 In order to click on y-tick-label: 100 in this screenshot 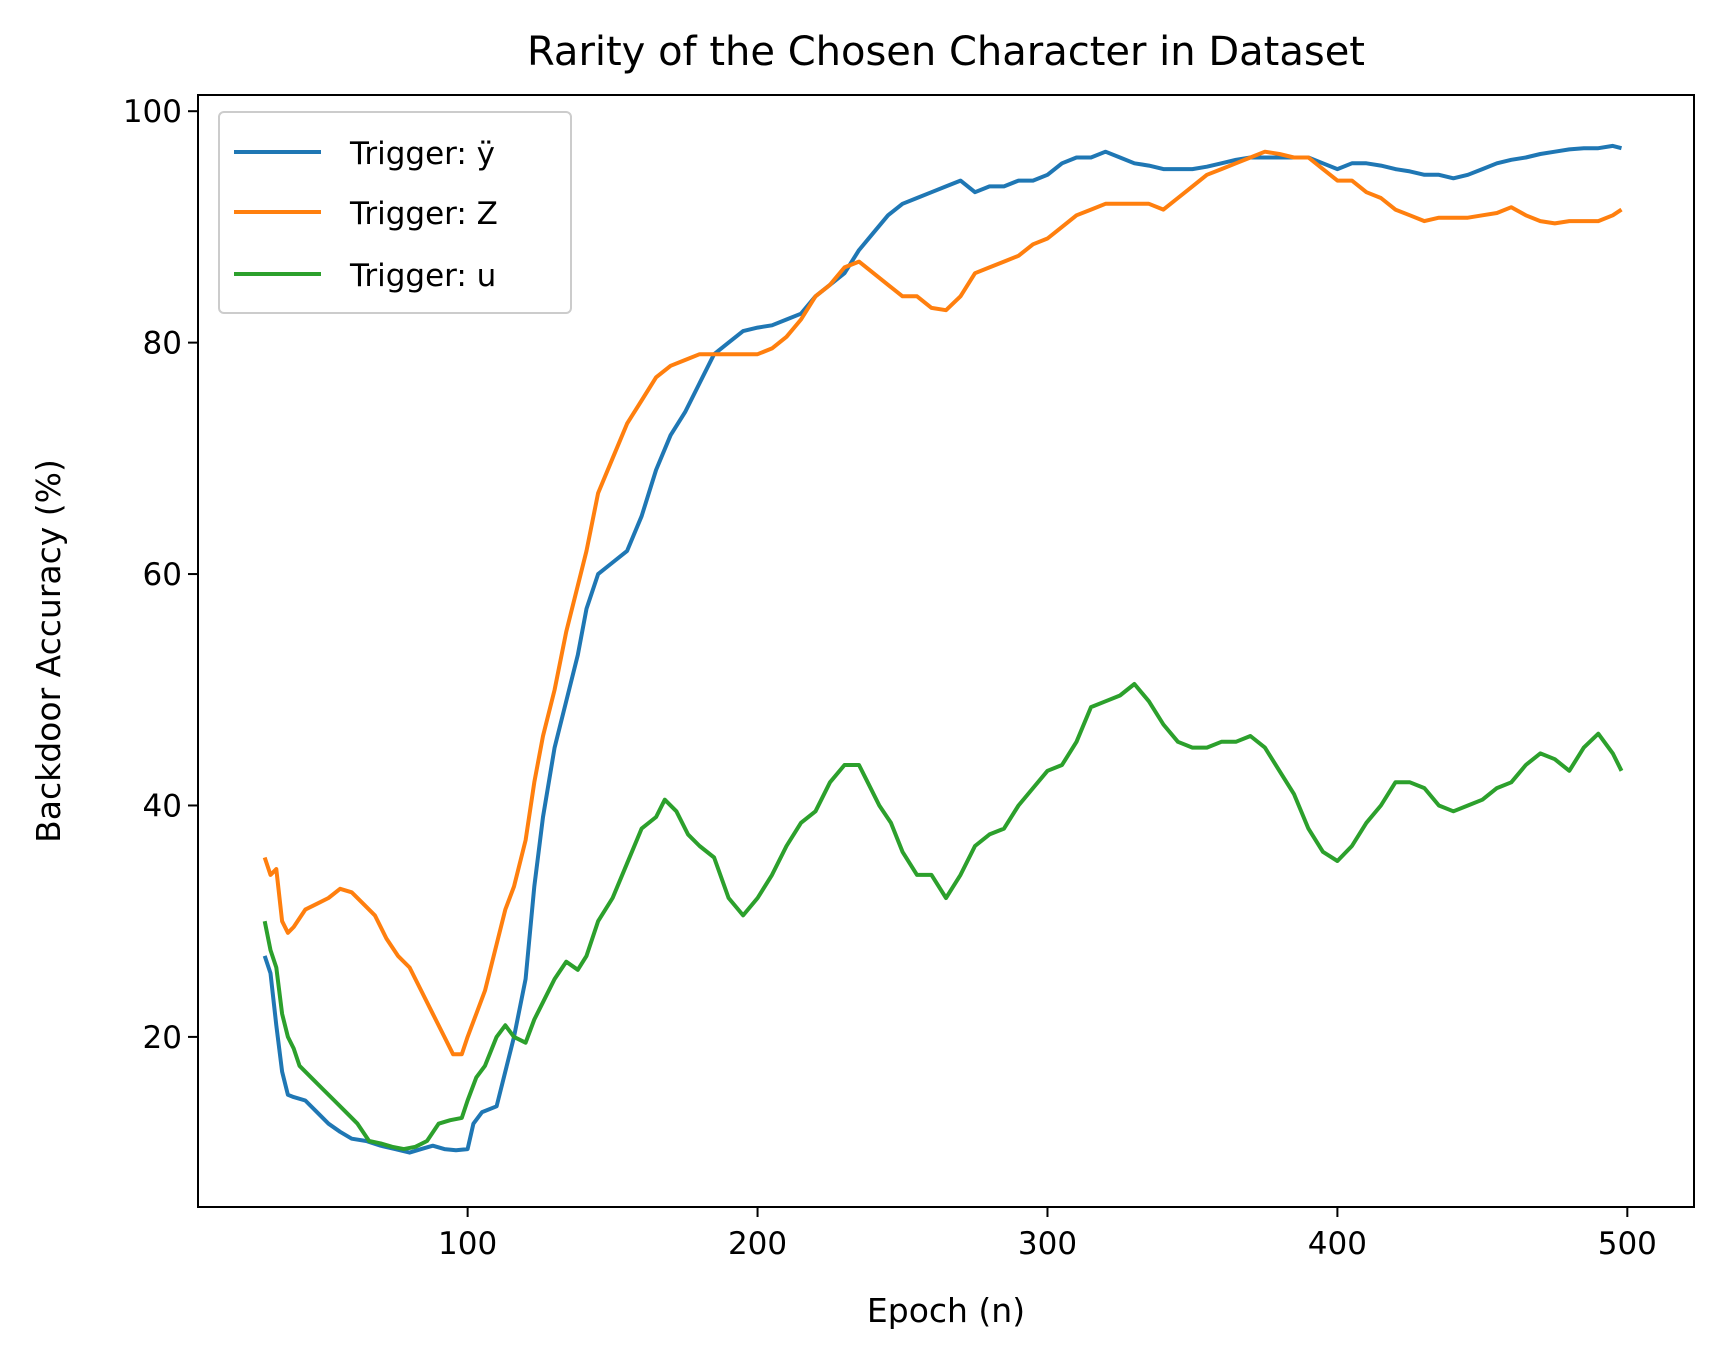, I will do `click(152, 112)`.